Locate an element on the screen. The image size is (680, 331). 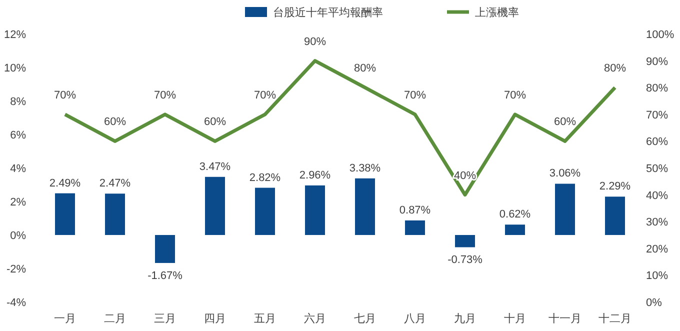
y2-tick-label: 80% is located at coordinates (657, 88).